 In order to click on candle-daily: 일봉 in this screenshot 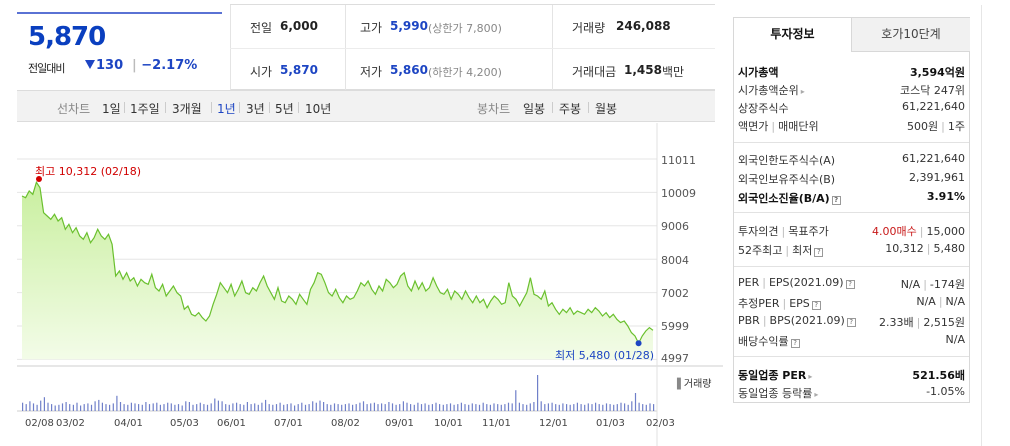, I will do `click(534, 109)`.